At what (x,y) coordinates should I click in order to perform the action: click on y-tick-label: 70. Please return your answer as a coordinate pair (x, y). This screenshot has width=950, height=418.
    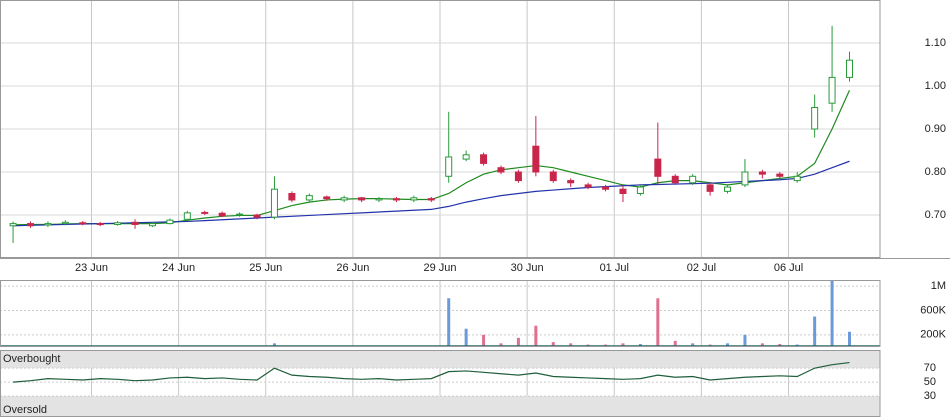
    Looking at the image, I should click on (930, 368).